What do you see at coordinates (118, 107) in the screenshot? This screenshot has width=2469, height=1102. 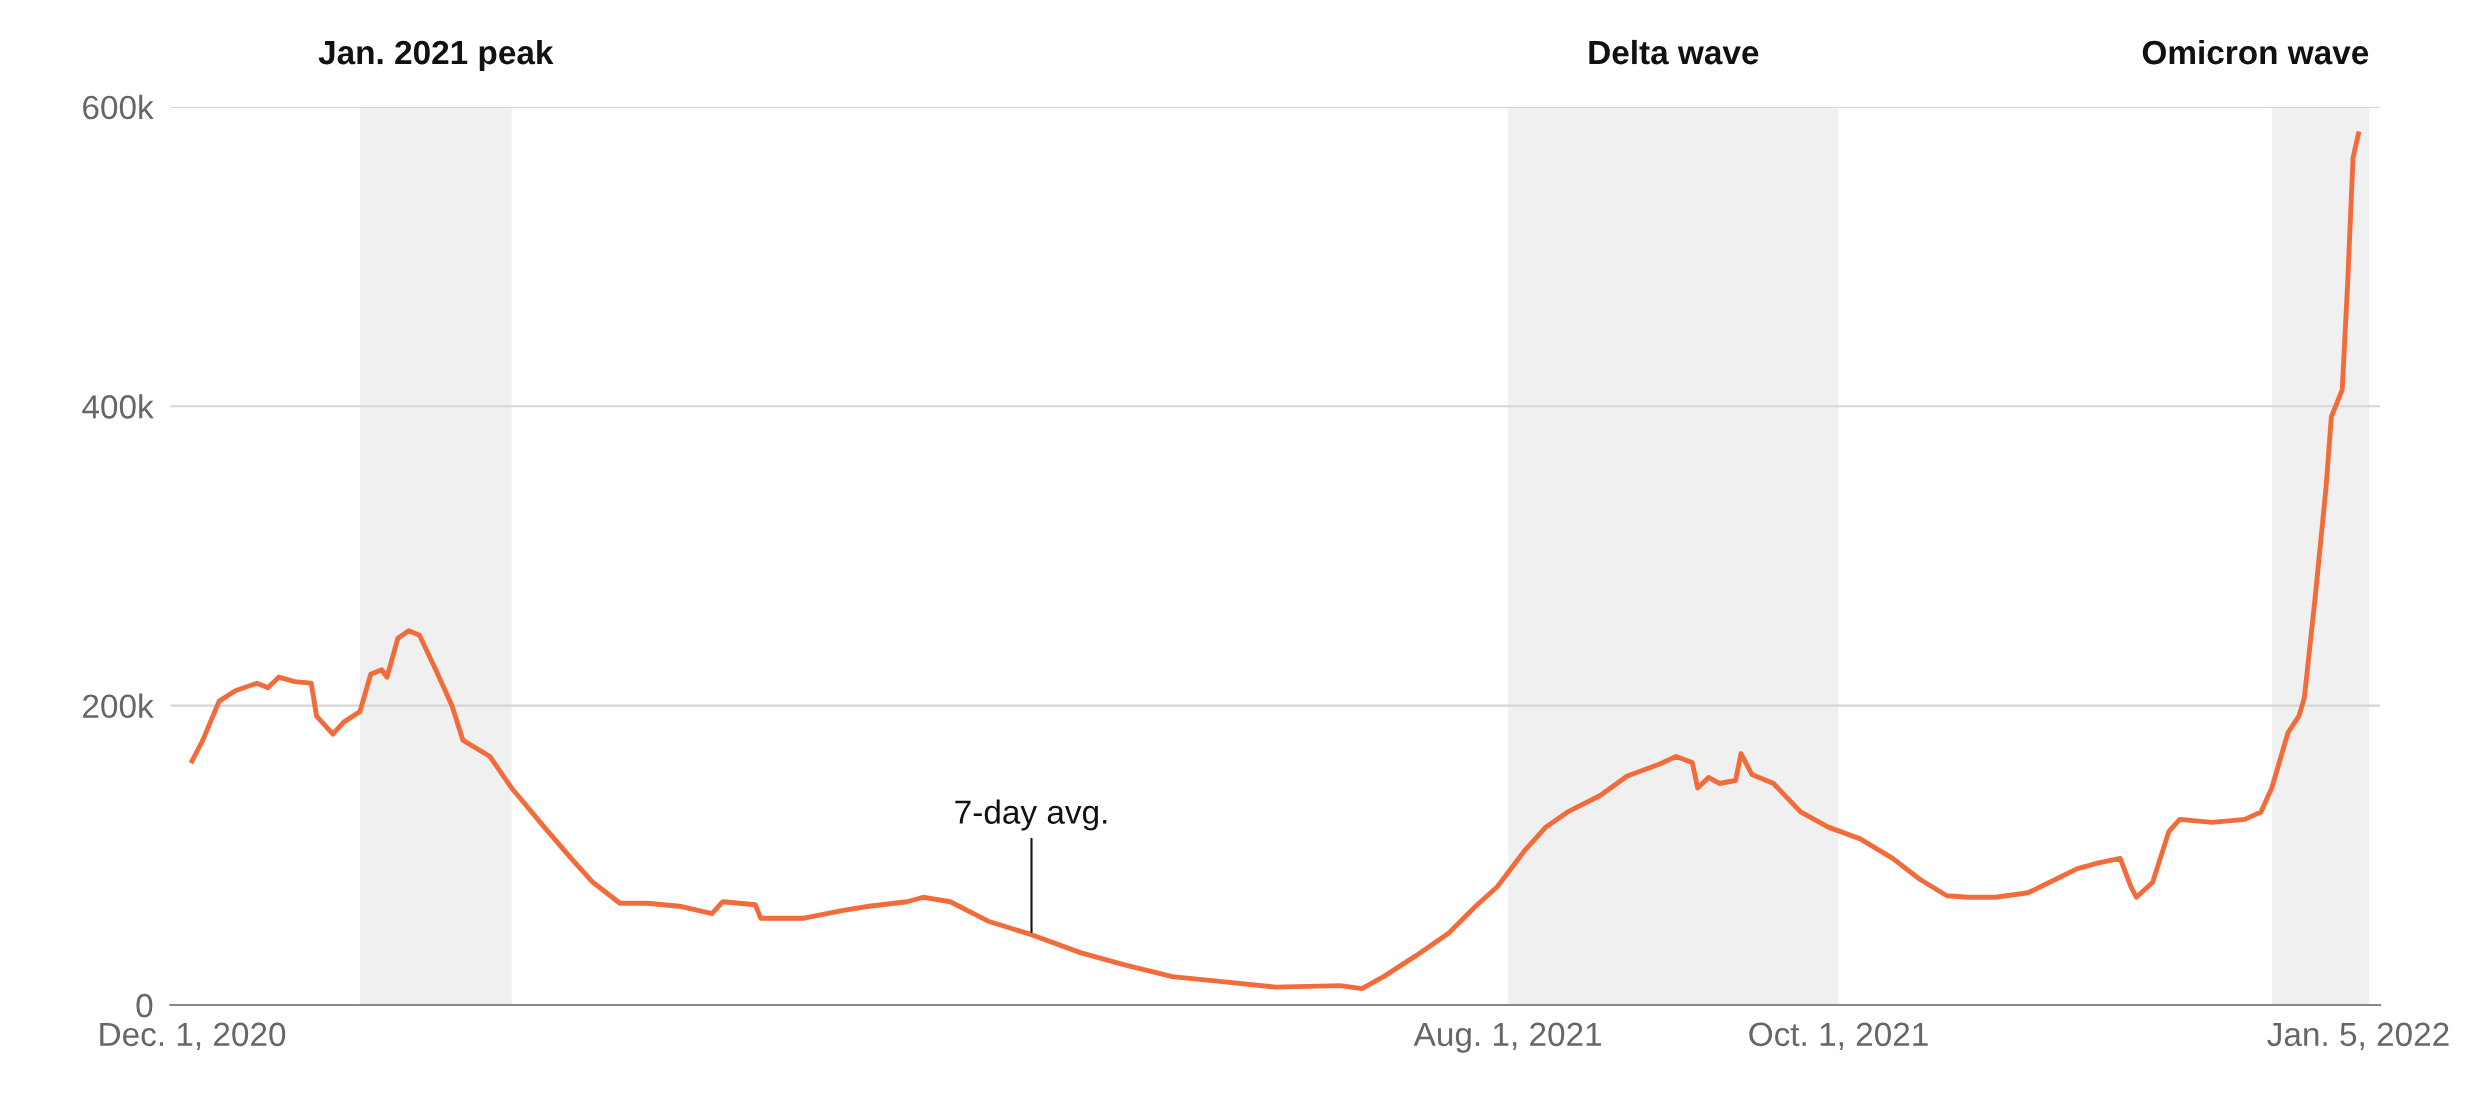 I see `y-tick-label: 600k` at bounding box center [118, 107].